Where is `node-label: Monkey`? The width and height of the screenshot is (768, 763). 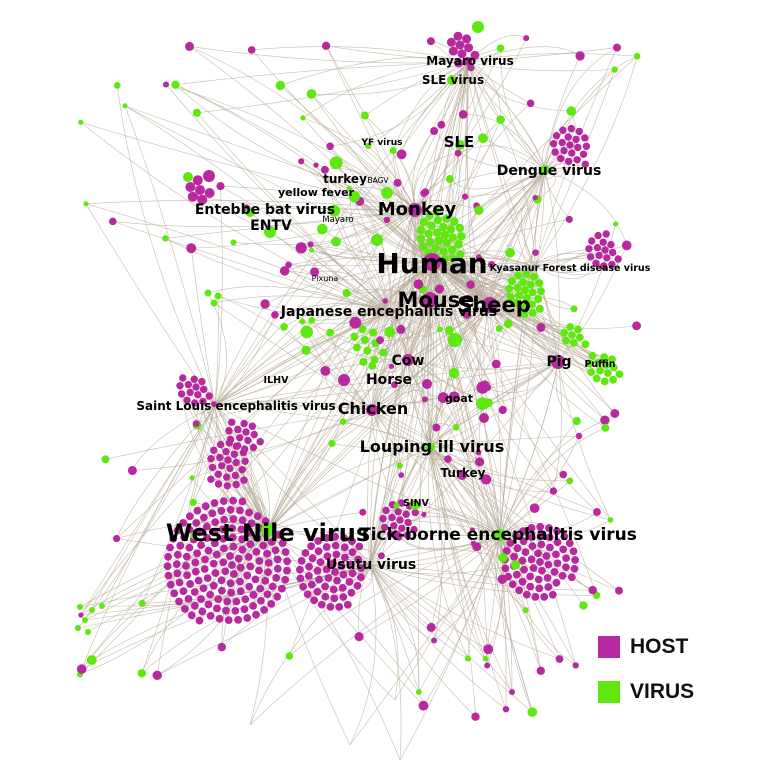
node-label: Monkey is located at coordinates (417, 209).